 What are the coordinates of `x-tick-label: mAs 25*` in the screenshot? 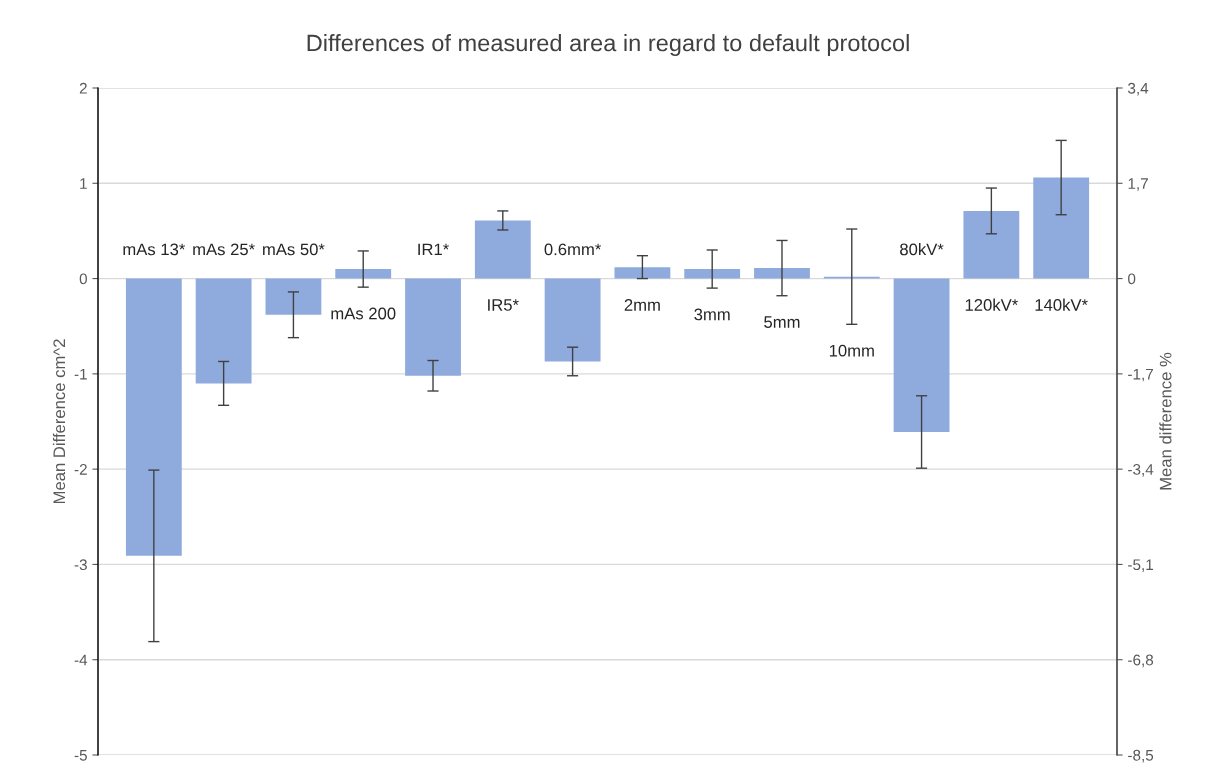 It's located at (224, 249).